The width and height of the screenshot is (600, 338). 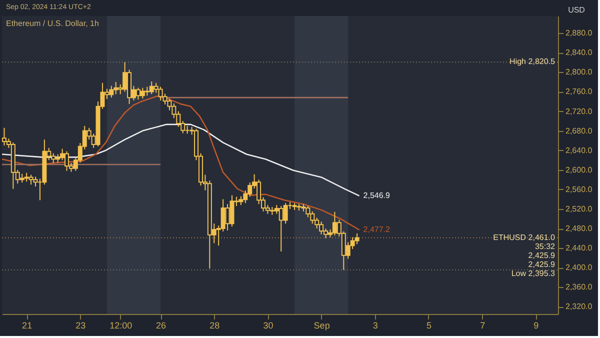 What do you see at coordinates (579, 91) in the screenshot?
I see `y-tick-label: 2,760.0` at bounding box center [579, 91].